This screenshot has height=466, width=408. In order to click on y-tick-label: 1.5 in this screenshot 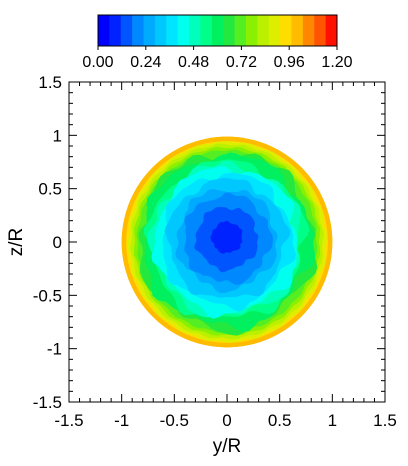, I will do `click(50, 82)`.